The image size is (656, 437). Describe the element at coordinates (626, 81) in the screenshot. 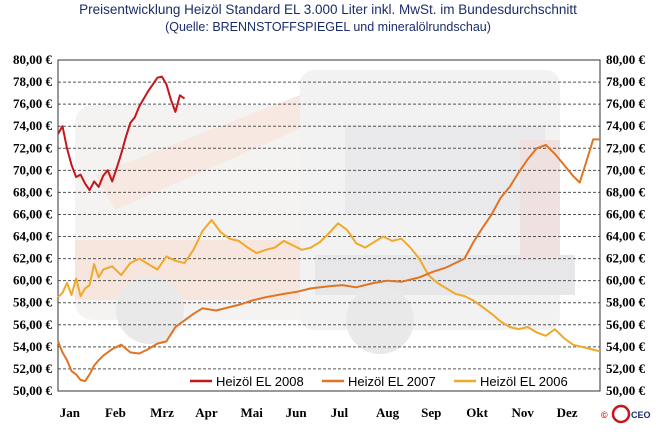

I see `y-tick-label-right: 78,00 €` at that location.